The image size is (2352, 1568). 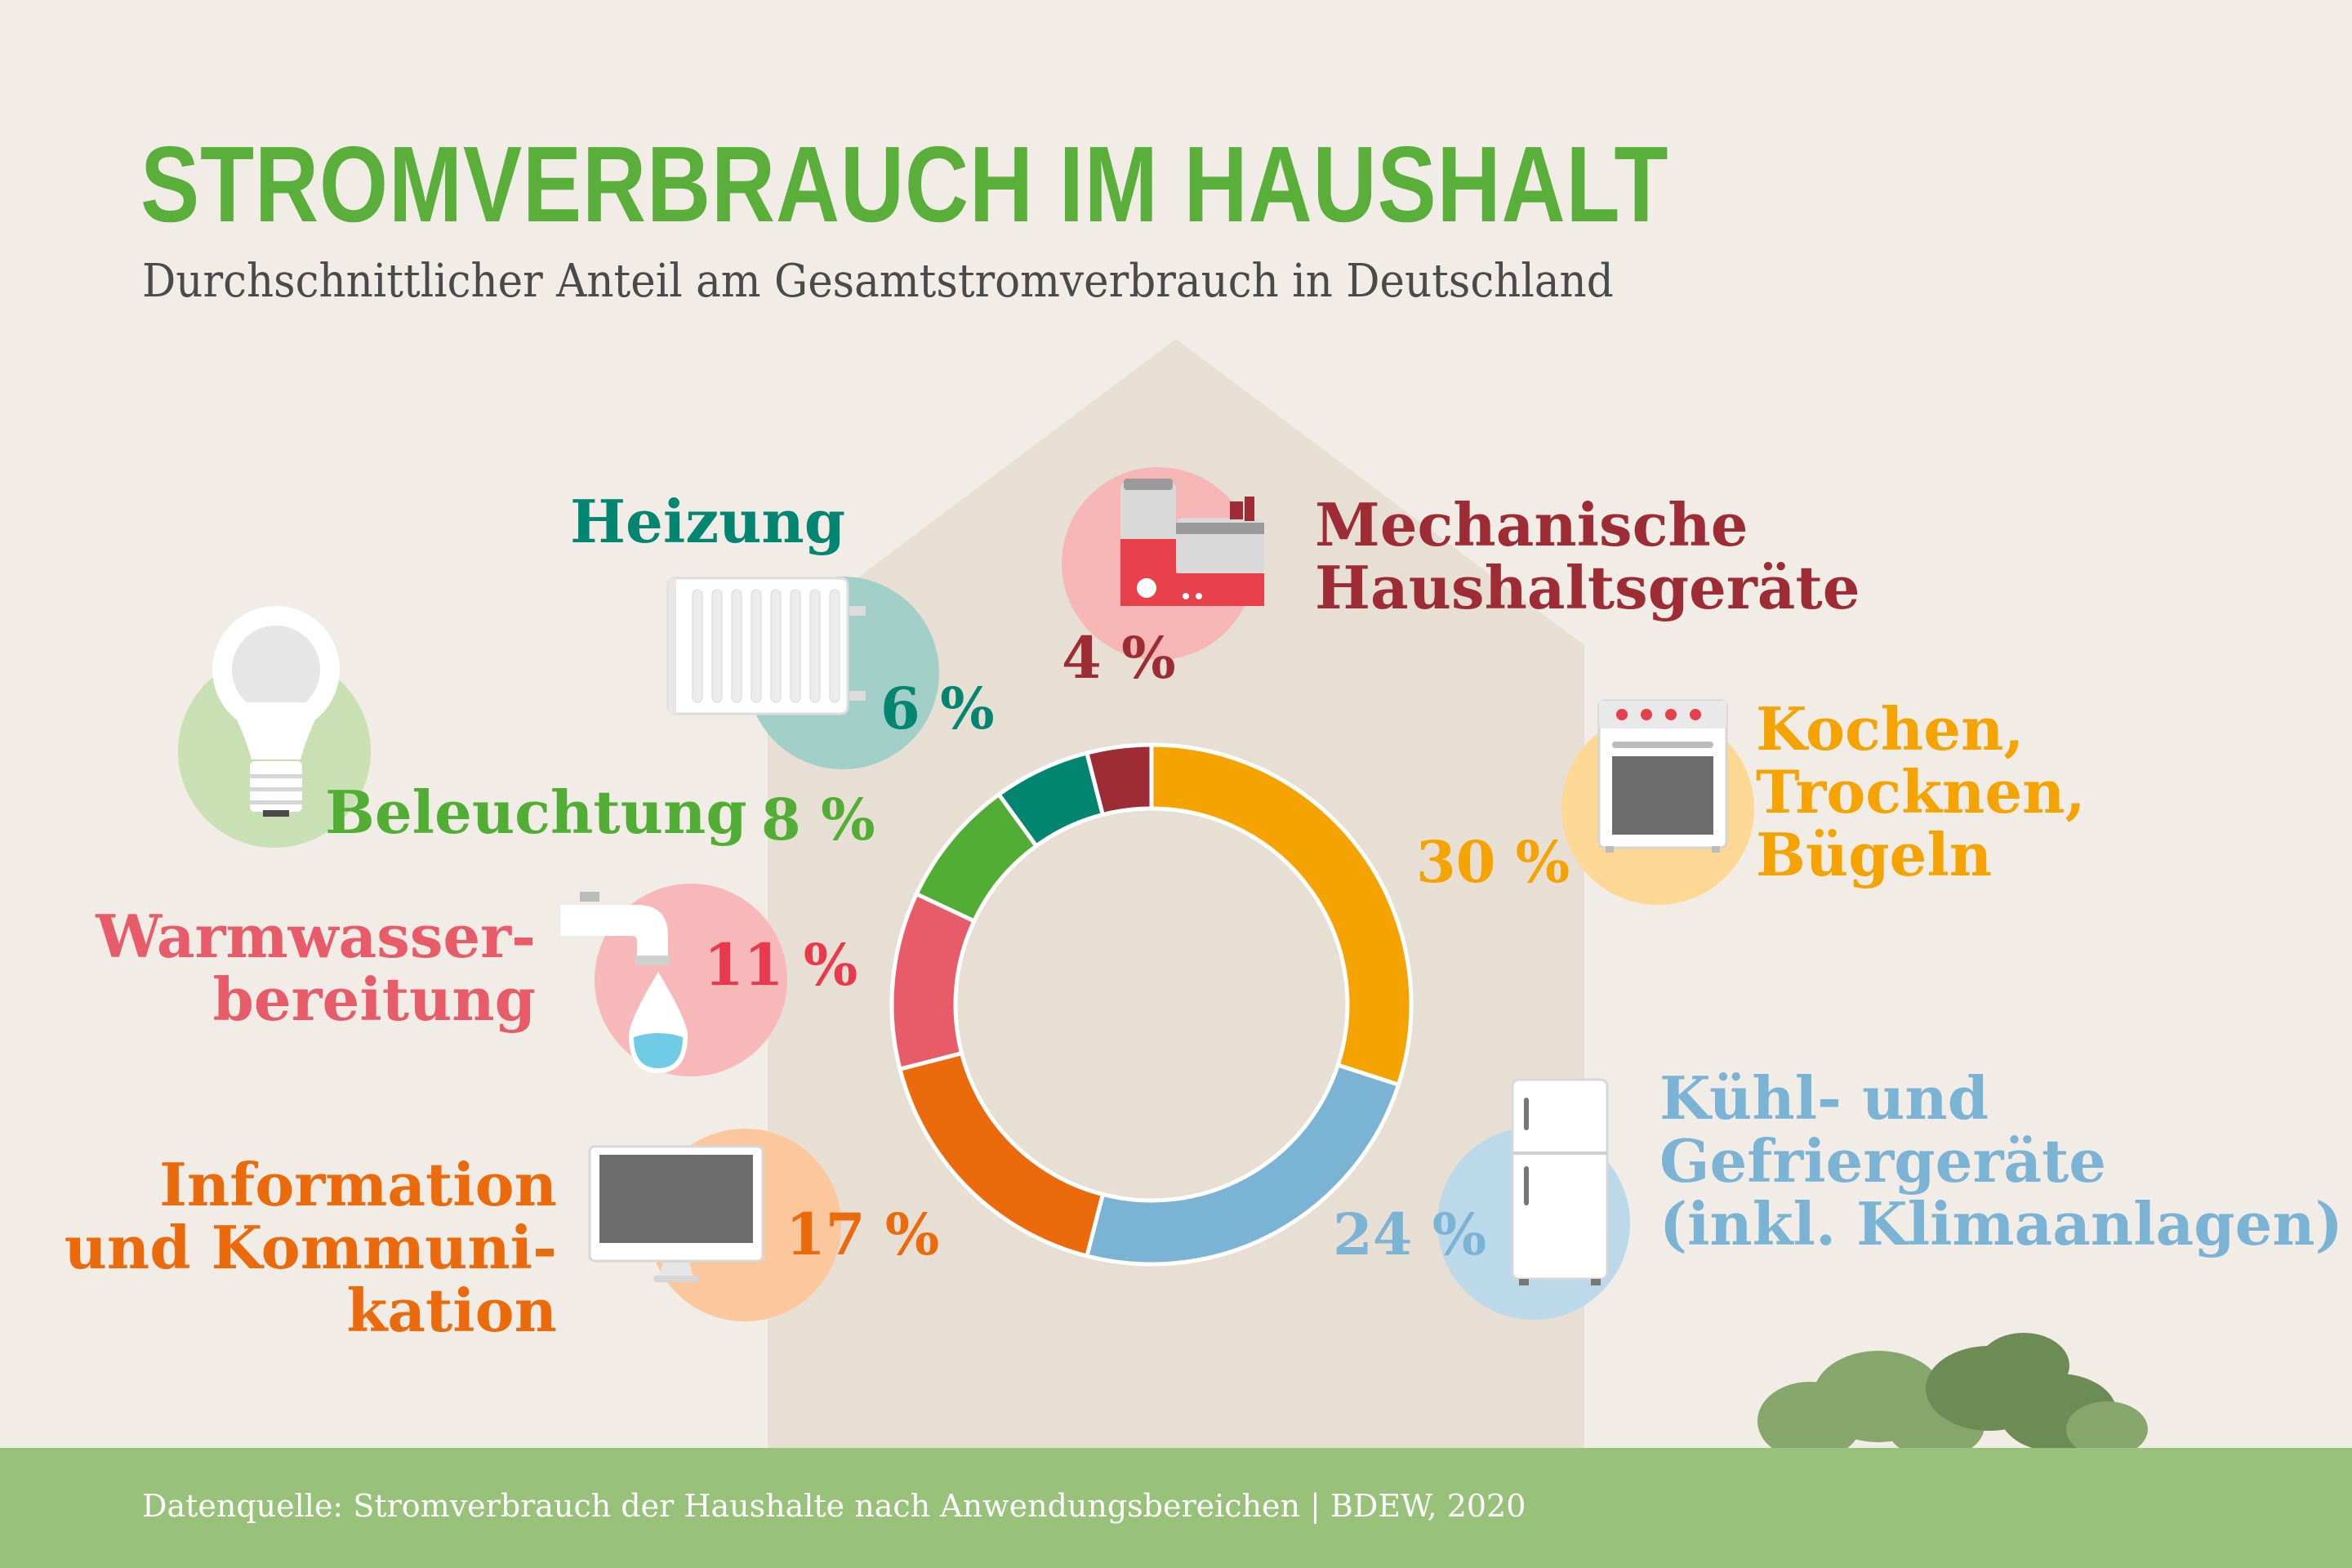 I want to click on value-warmwasserbereitung: 11 %, so click(x=781, y=965).